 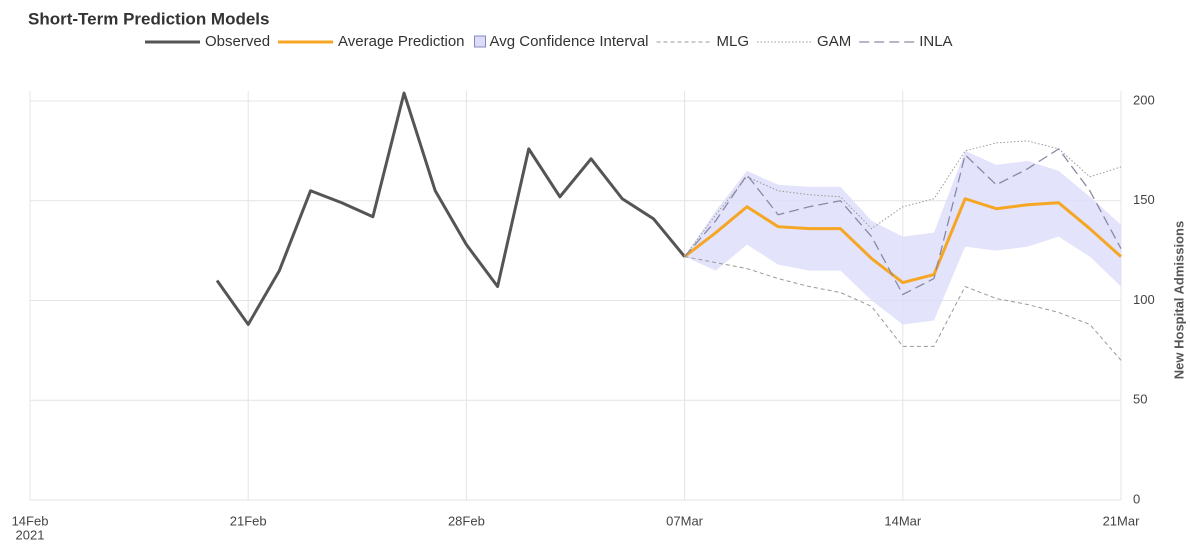 I want to click on y-tick-label: 0, so click(x=1136, y=498).